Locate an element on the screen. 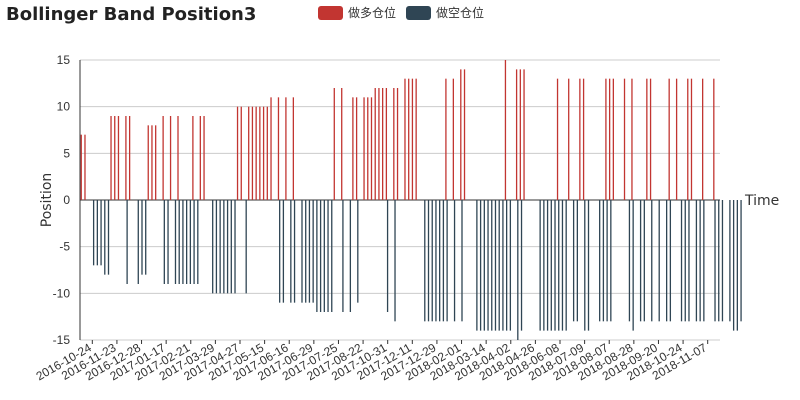  legend-item-long: 做多仓位 is located at coordinates (357, 12).